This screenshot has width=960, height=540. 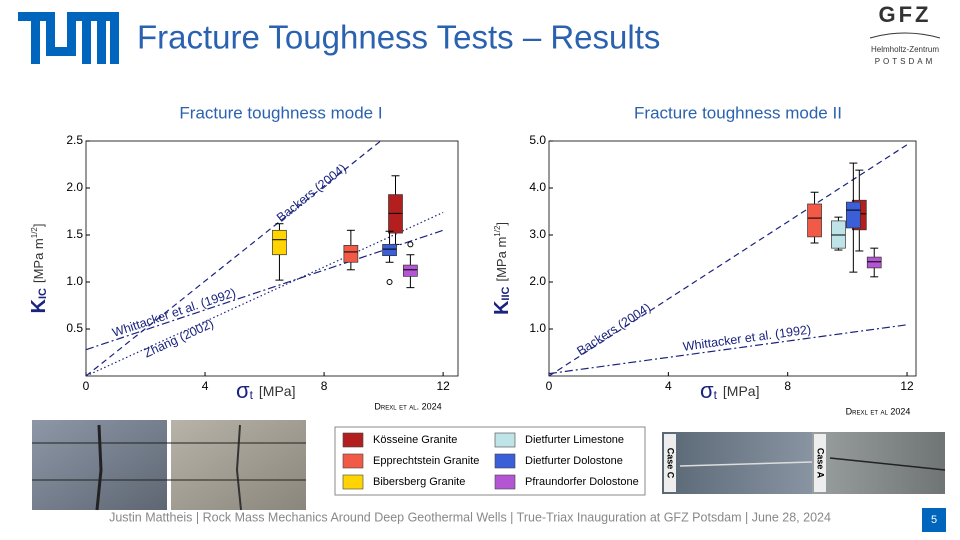 I want to click on legend-label: Dietfurter Limestone, so click(x=574, y=440).